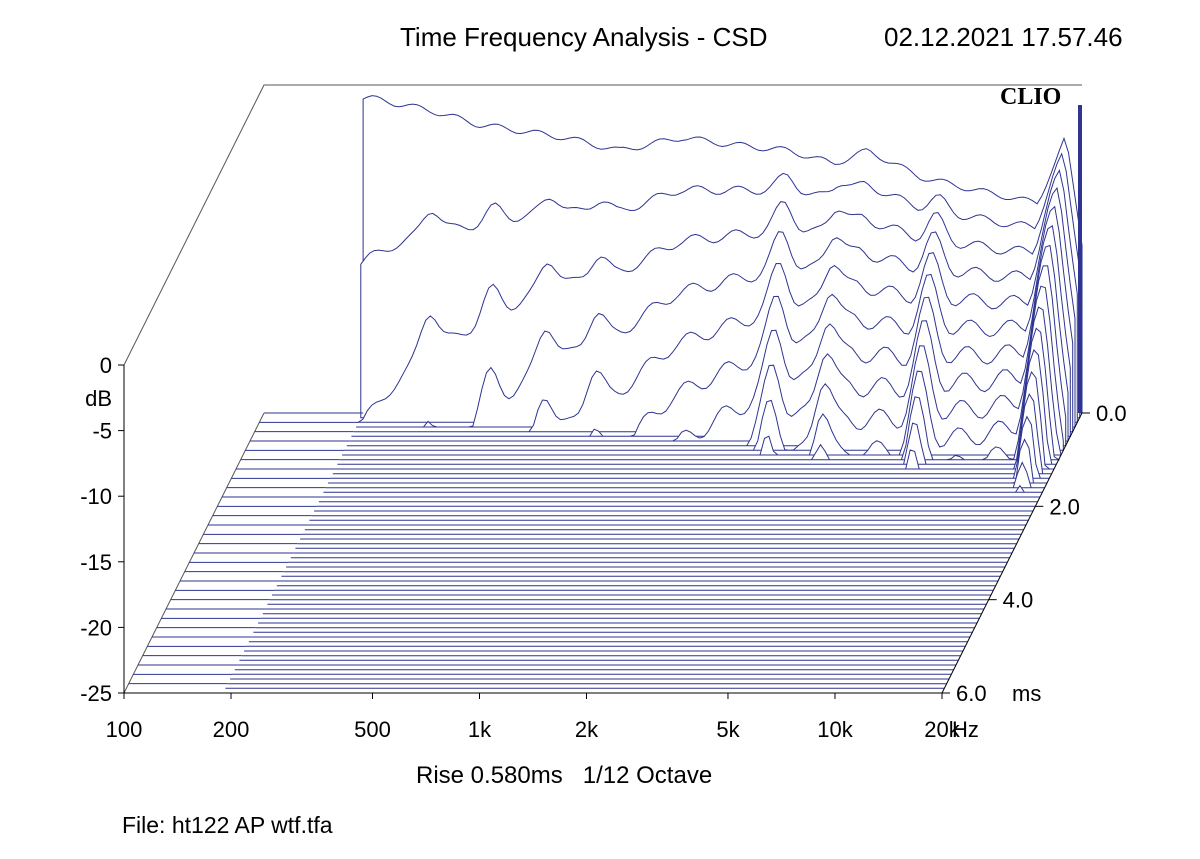 This screenshot has width=1200, height=859. I want to click on file-label: File: ht122 AP wtf.tfa, so click(227, 825).